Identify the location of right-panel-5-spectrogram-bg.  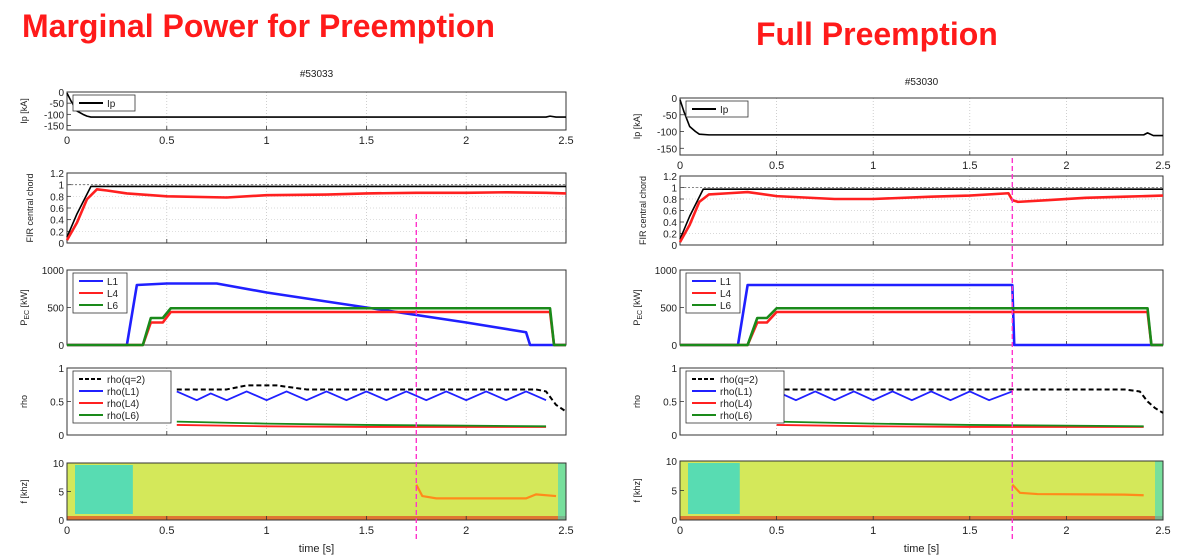
(921, 490).